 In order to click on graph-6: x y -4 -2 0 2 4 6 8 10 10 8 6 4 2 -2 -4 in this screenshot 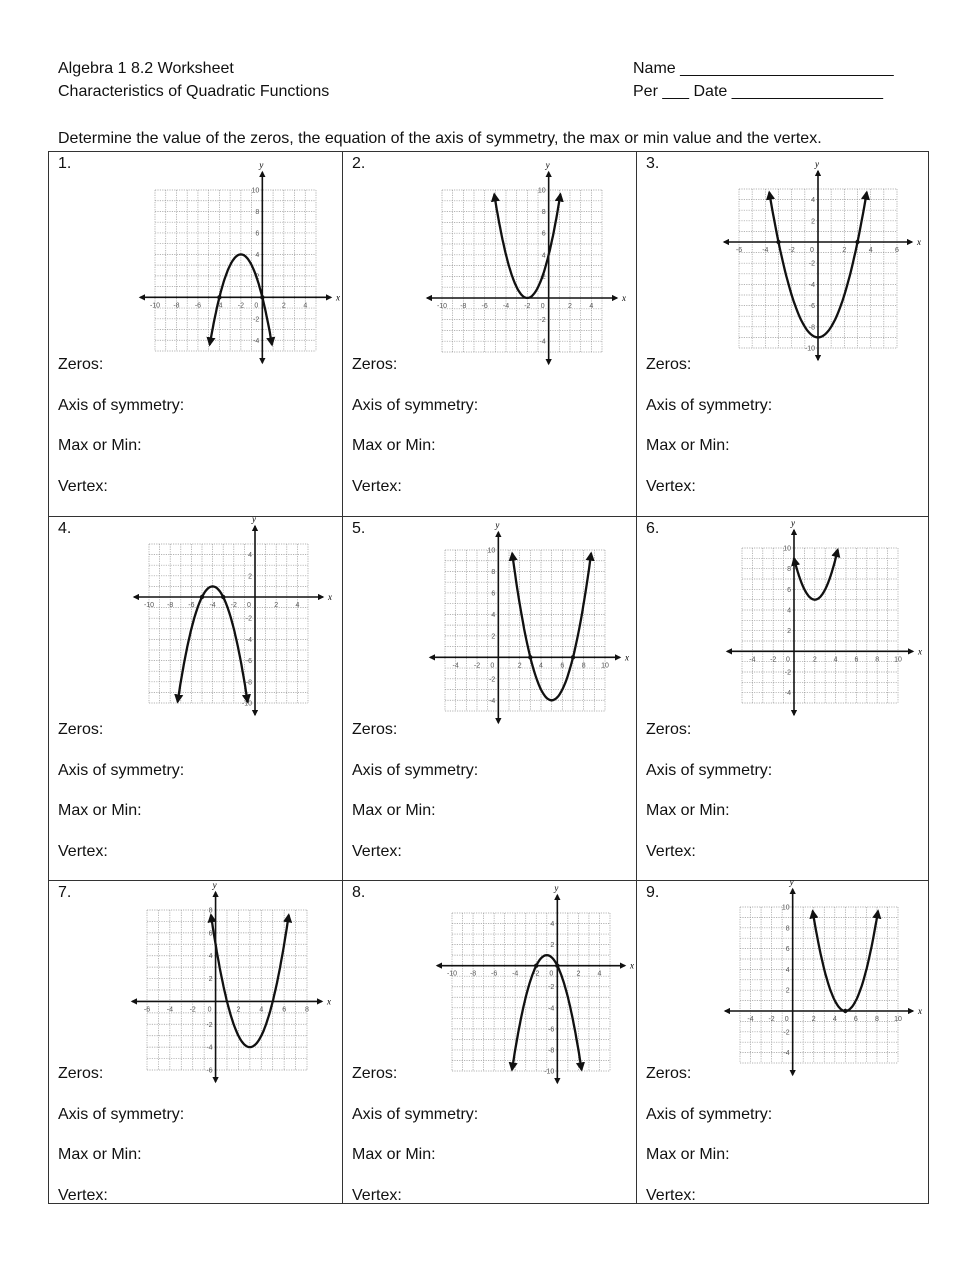, I will do `click(823, 617)`.